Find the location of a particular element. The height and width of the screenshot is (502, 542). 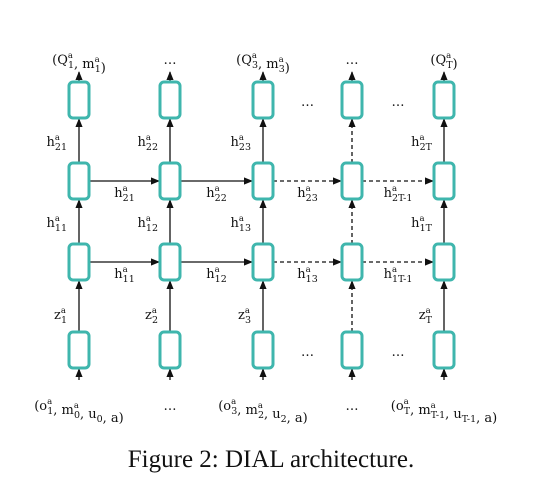

vlabel-bottom-col4-base: z is located at coordinates (422, 315).